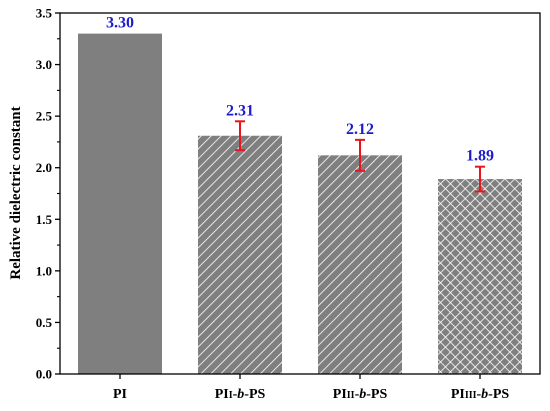  What do you see at coordinates (44, 64) in the screenshot?
I see `y-tick-label-6: 3.0` at bounding box center [44, 64].